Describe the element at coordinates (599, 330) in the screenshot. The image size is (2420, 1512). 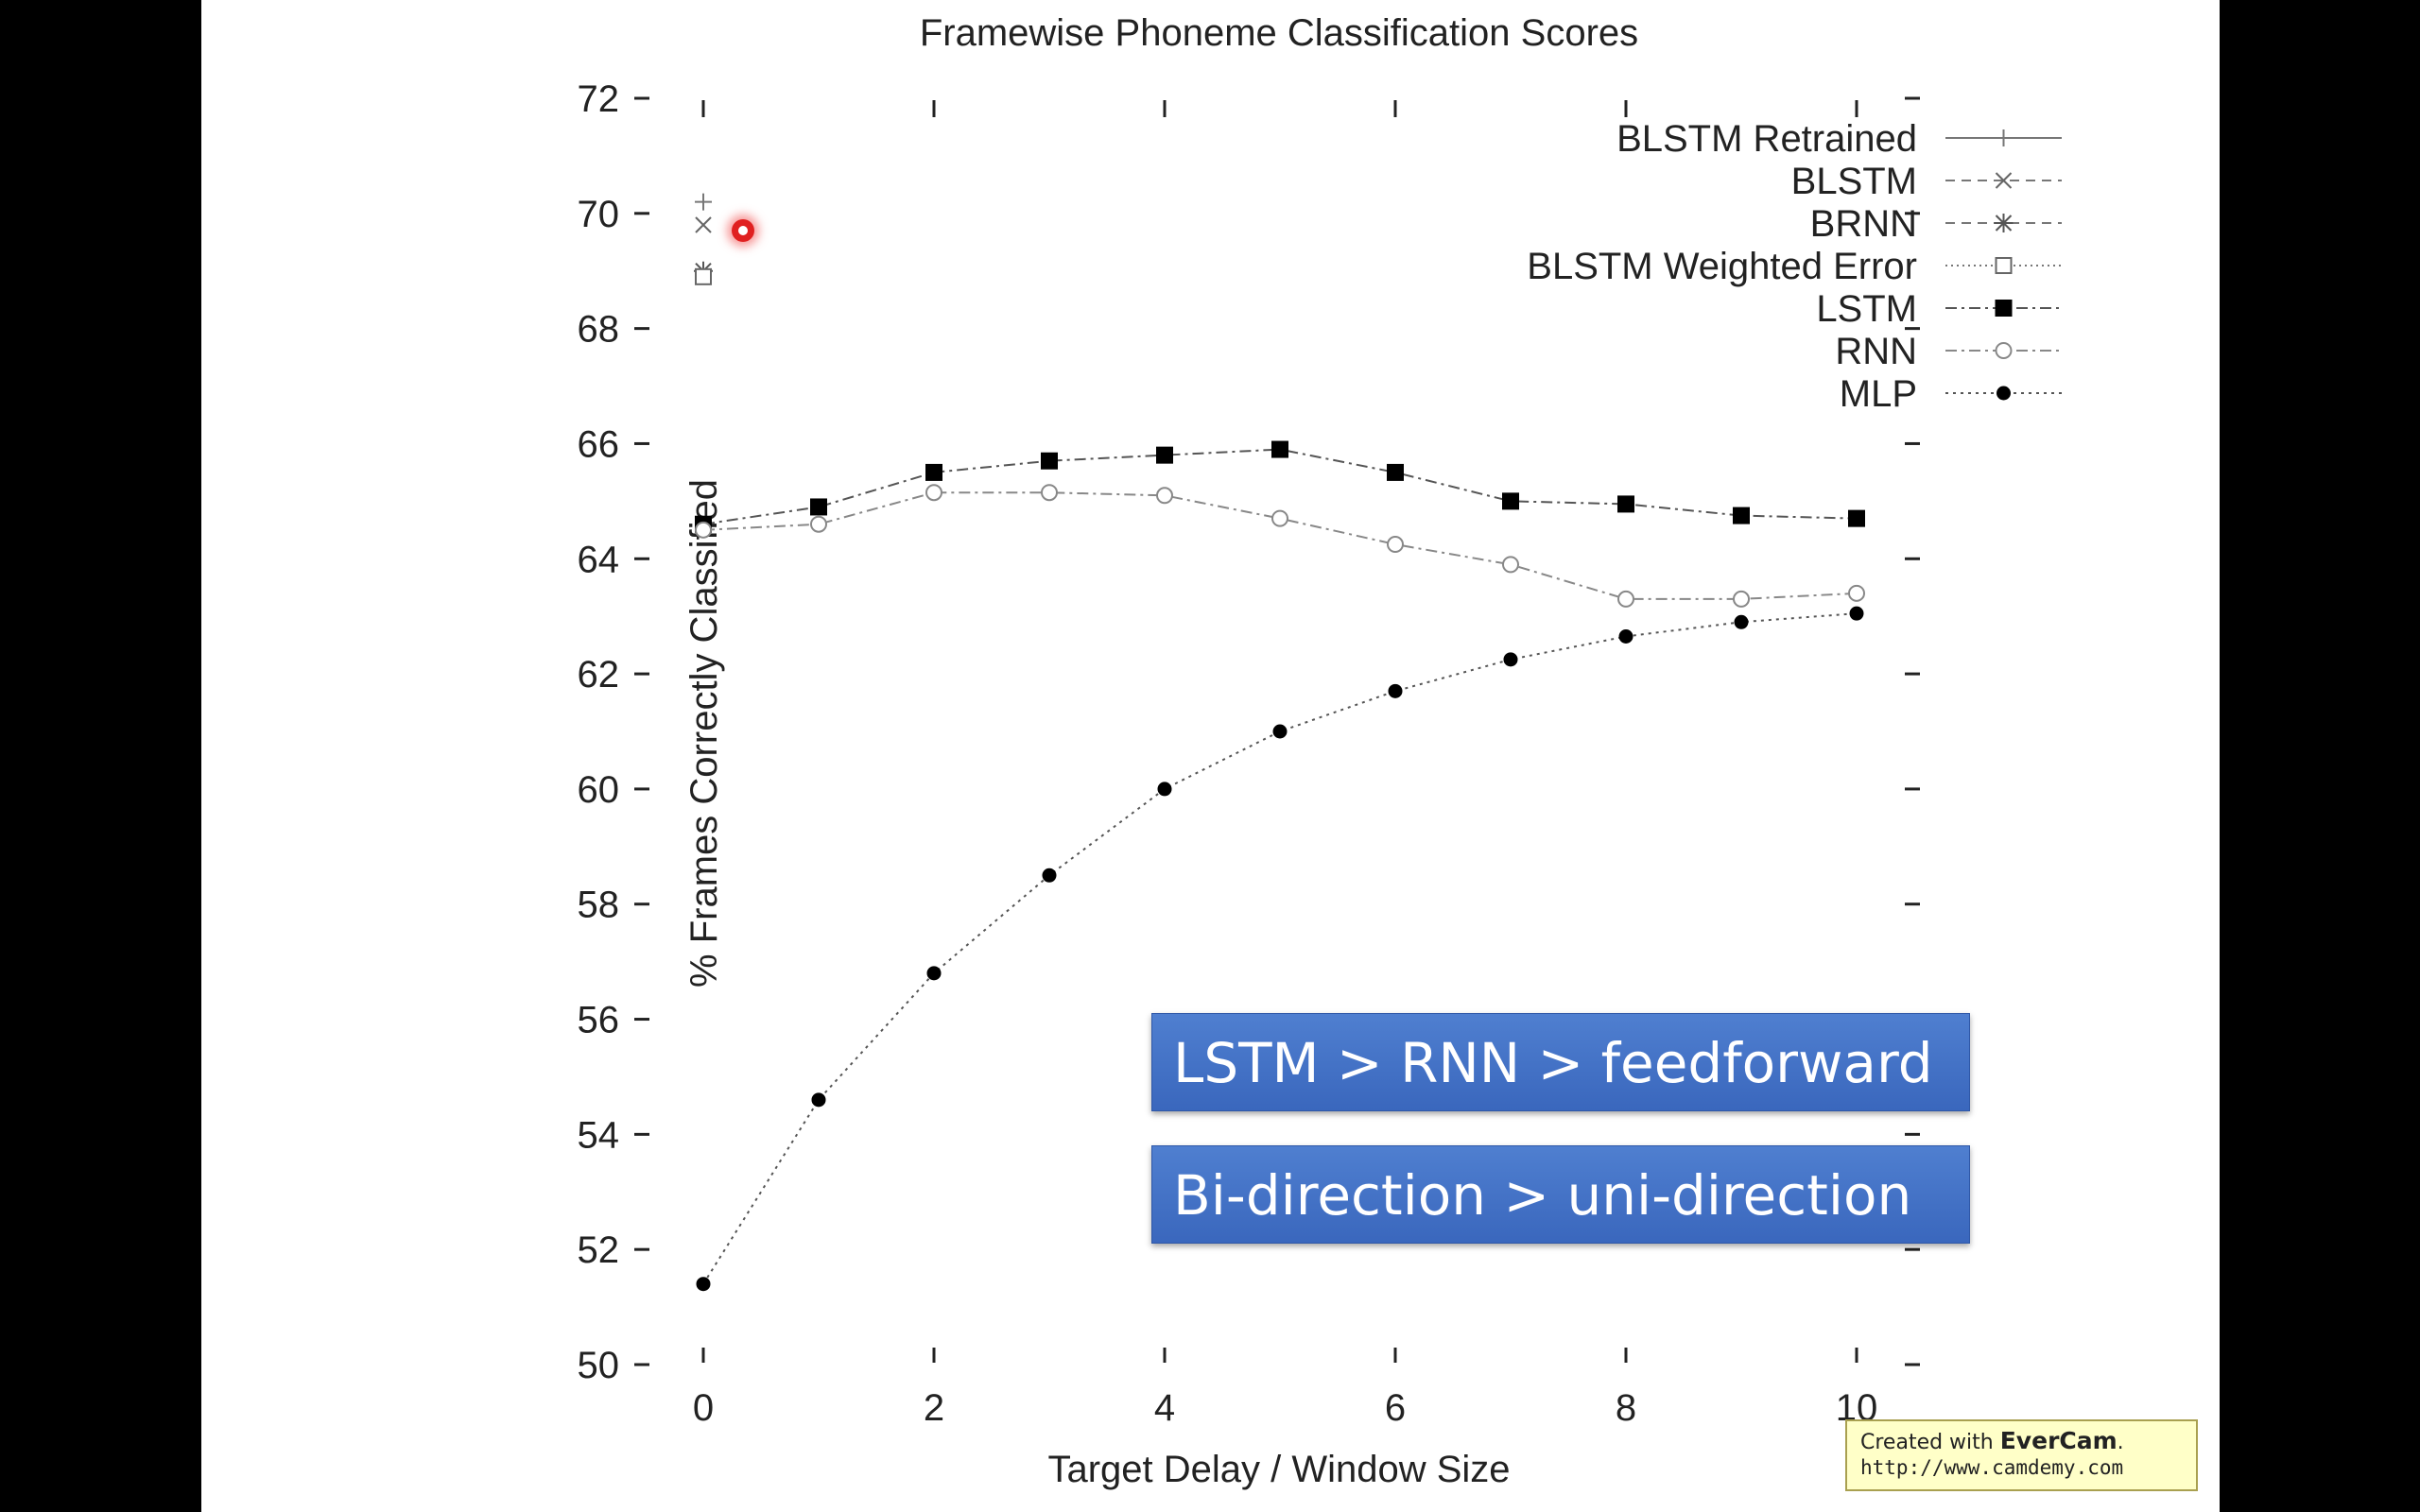
I see `y-tick-label: 68` at that location.